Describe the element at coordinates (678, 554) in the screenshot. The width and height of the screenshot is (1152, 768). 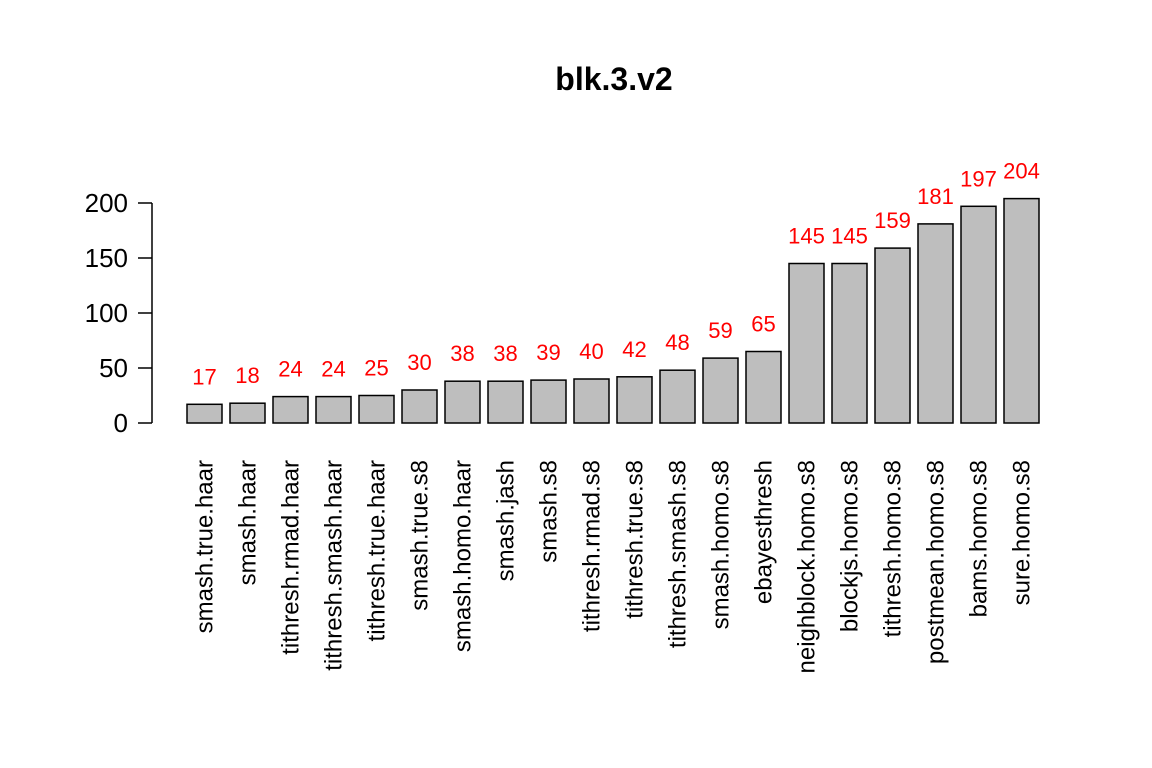
I see `category-label: tithresh.smash.s8` at that location.